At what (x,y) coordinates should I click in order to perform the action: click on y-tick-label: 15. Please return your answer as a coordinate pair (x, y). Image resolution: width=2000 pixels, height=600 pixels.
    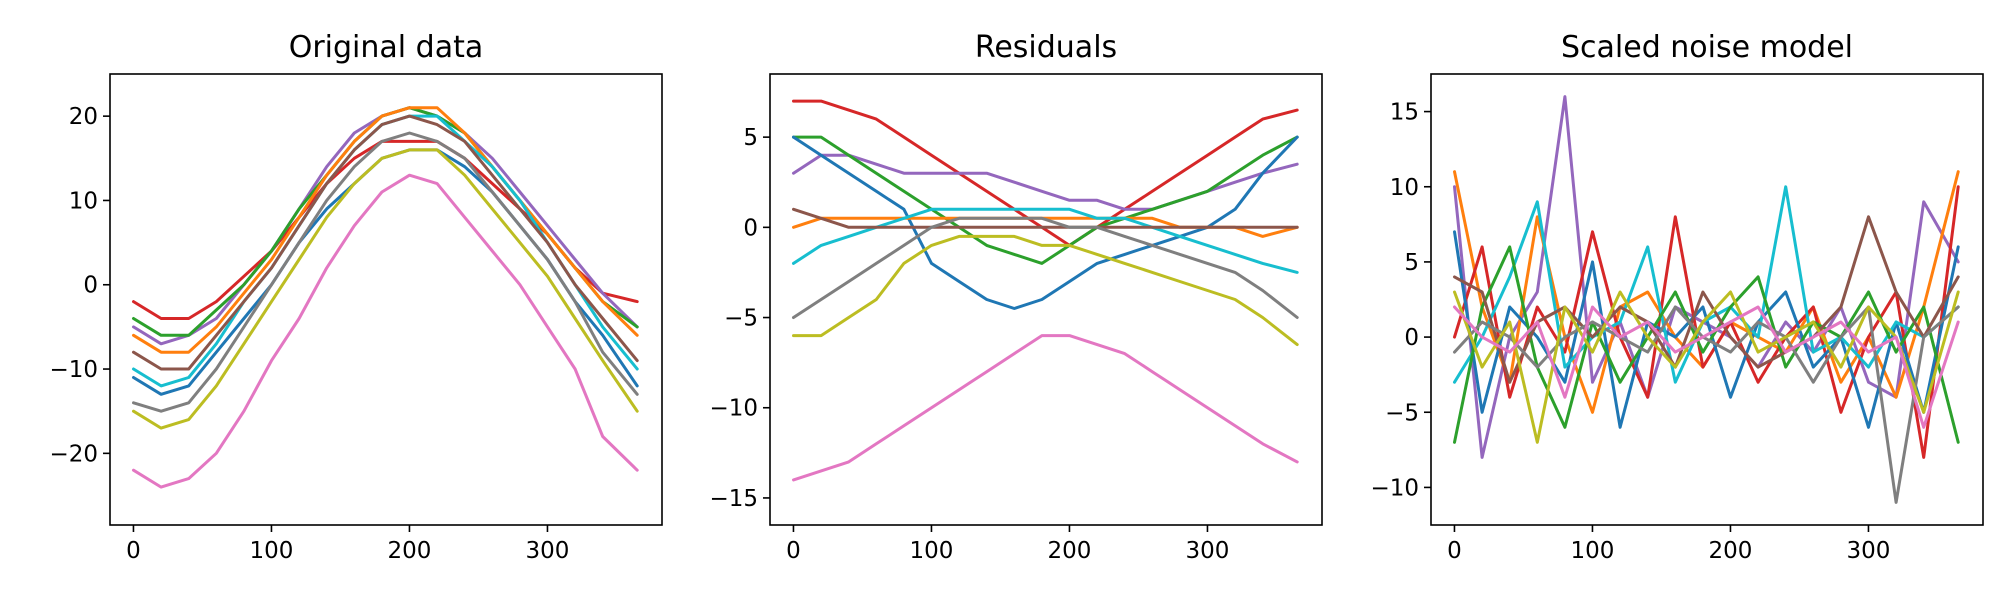
    Looking at the image, I should click on (1404, 113).